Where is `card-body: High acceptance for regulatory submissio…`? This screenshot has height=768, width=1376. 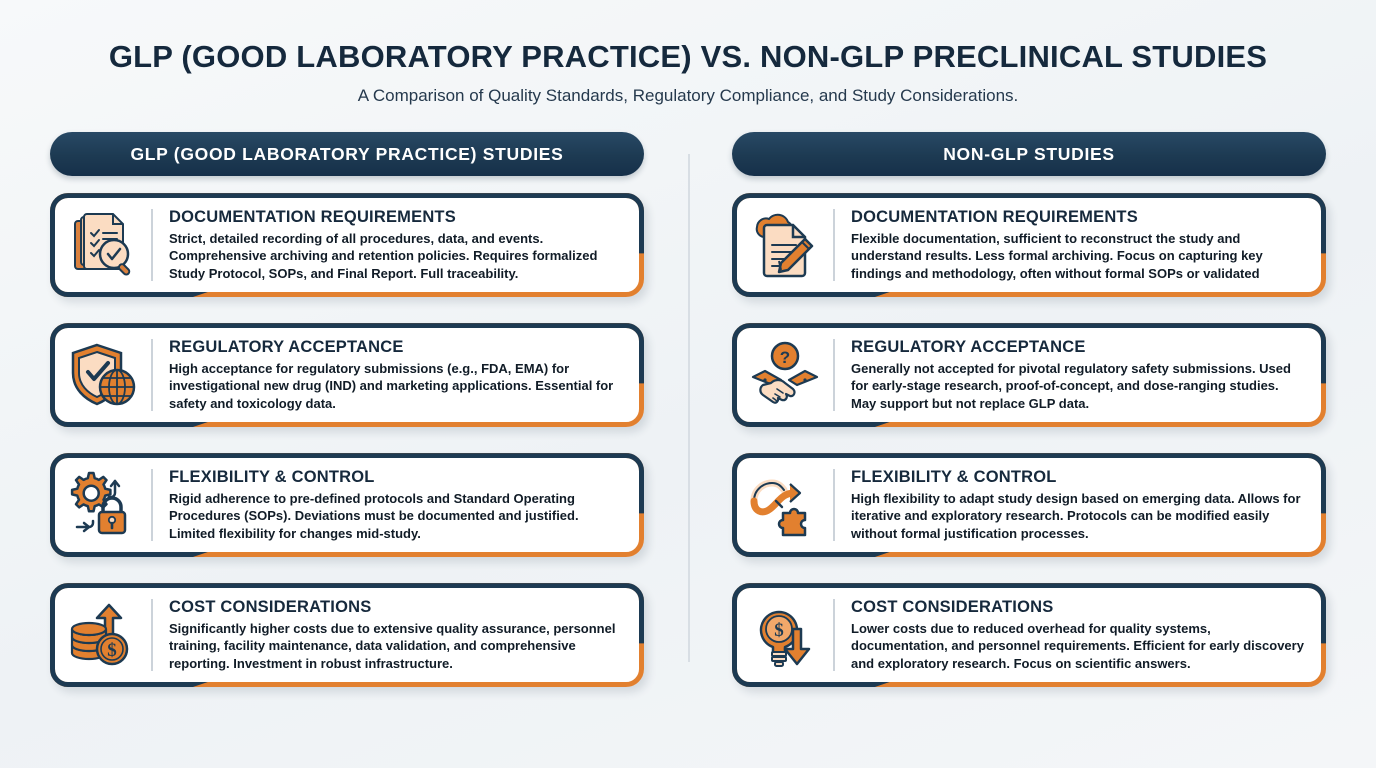 card-body: High acceptance for regulatory submissio… is located at coordinates (391, 386).